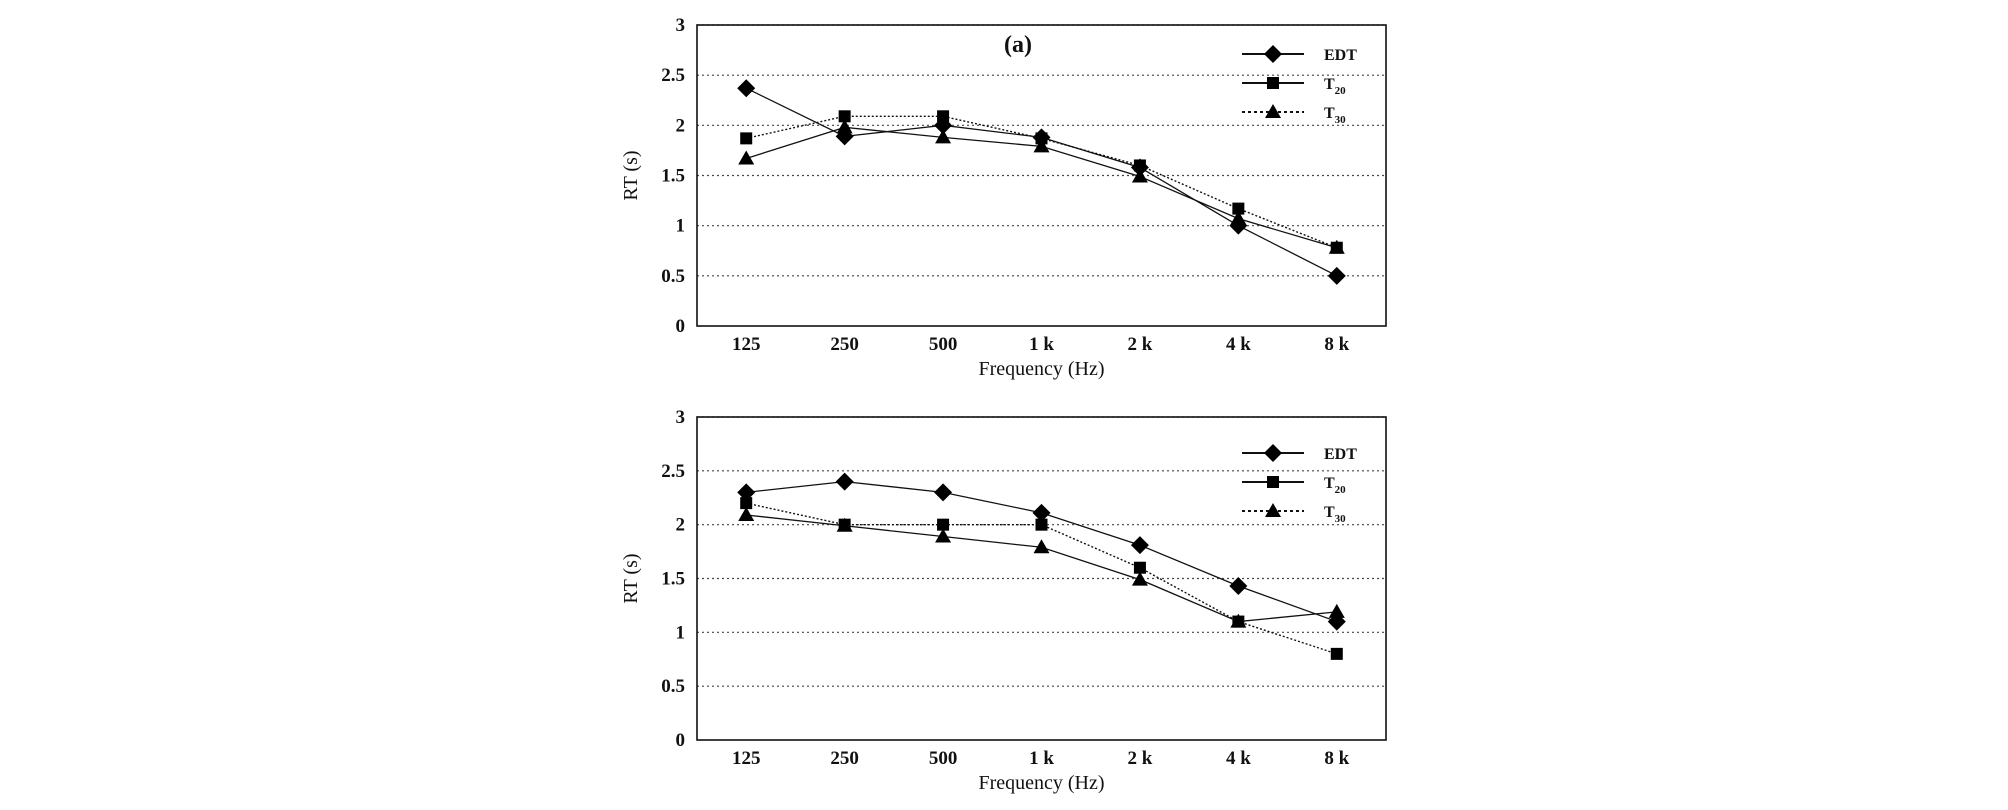  What do you see at coordinates (681, 226) in the screenshot?
I see `chart-1-y-tick-label: 1` at bounding box center [681, 226].